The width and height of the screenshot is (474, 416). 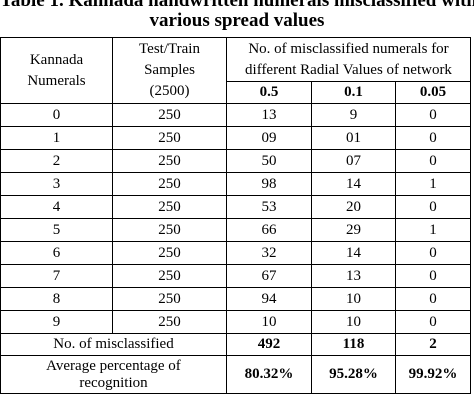 I want to click on cell-value-0-5: 09, so click(x=269, y=138).